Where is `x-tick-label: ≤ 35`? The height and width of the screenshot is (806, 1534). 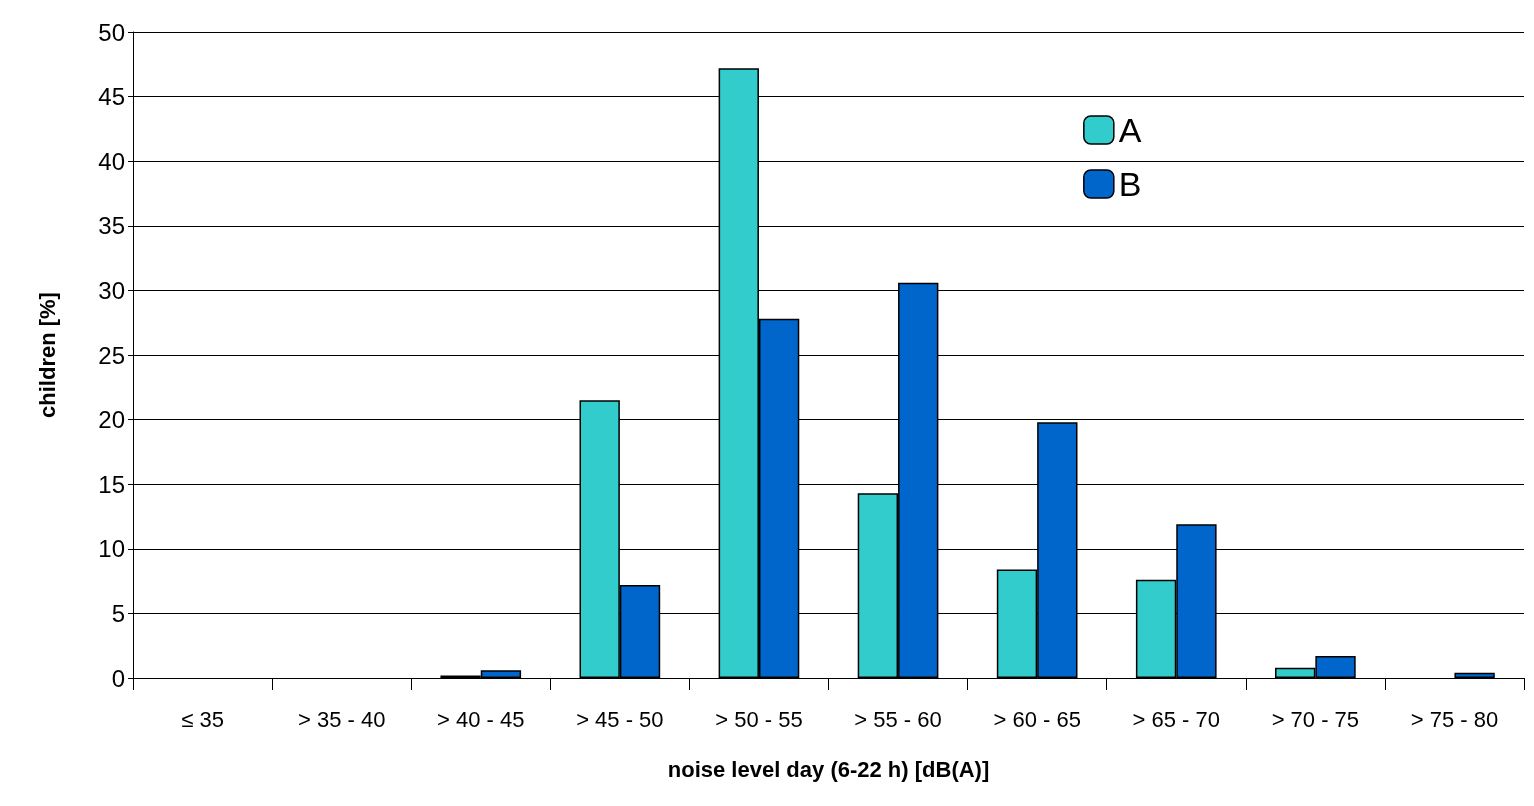 x-tick-label: ≤ 35 is located at coordinates (202, 719).